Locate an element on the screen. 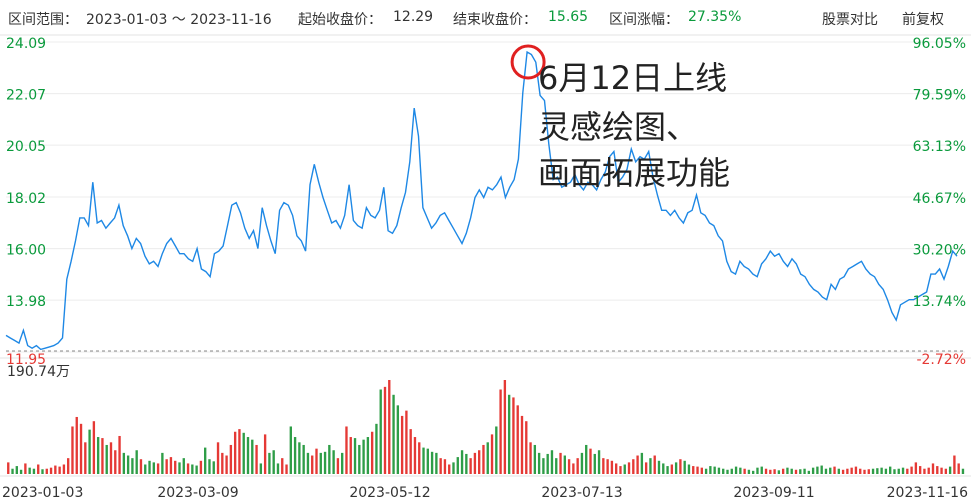 The width and height of the screenshot is (971, 503). forward-adjust-button: 前复权 is located at coordinates (923, 20).